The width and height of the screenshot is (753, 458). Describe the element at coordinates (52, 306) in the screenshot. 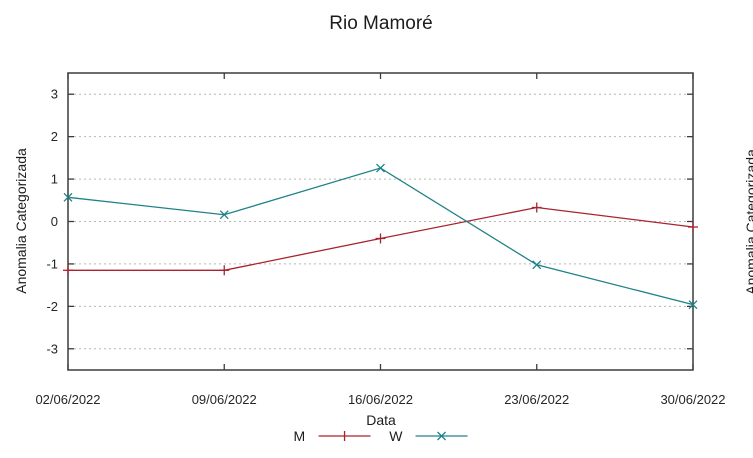

I see `y-tick-label: -2` at that location.